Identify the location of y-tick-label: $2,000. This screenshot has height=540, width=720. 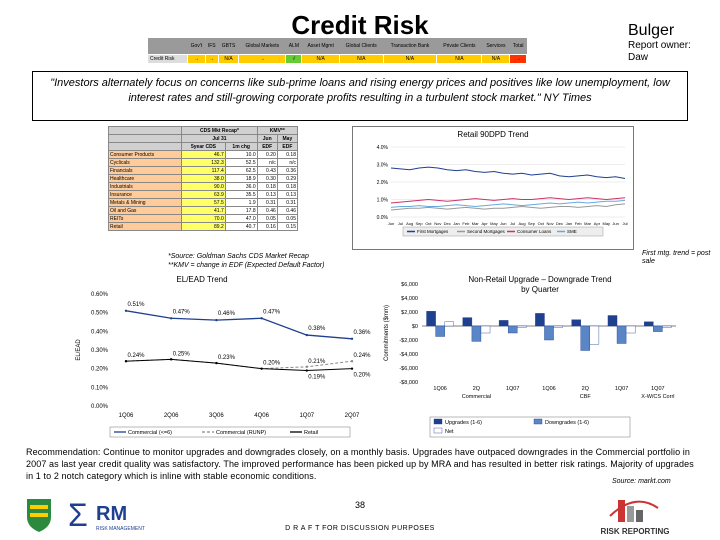
(409, 313).